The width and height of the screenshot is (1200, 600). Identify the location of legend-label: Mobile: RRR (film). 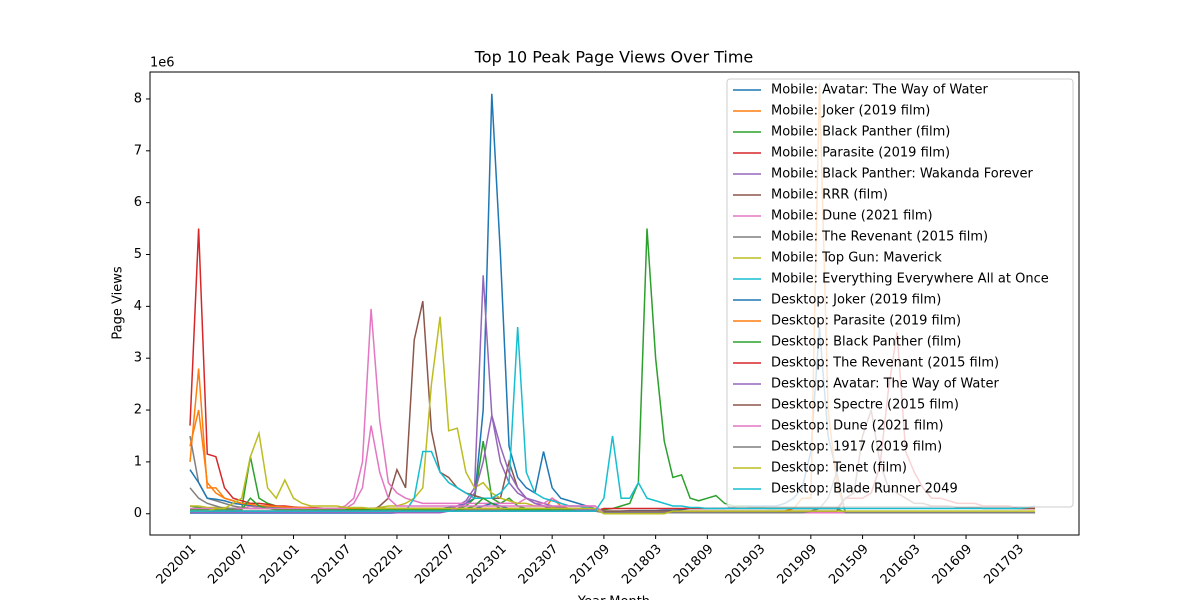
(829, 195).